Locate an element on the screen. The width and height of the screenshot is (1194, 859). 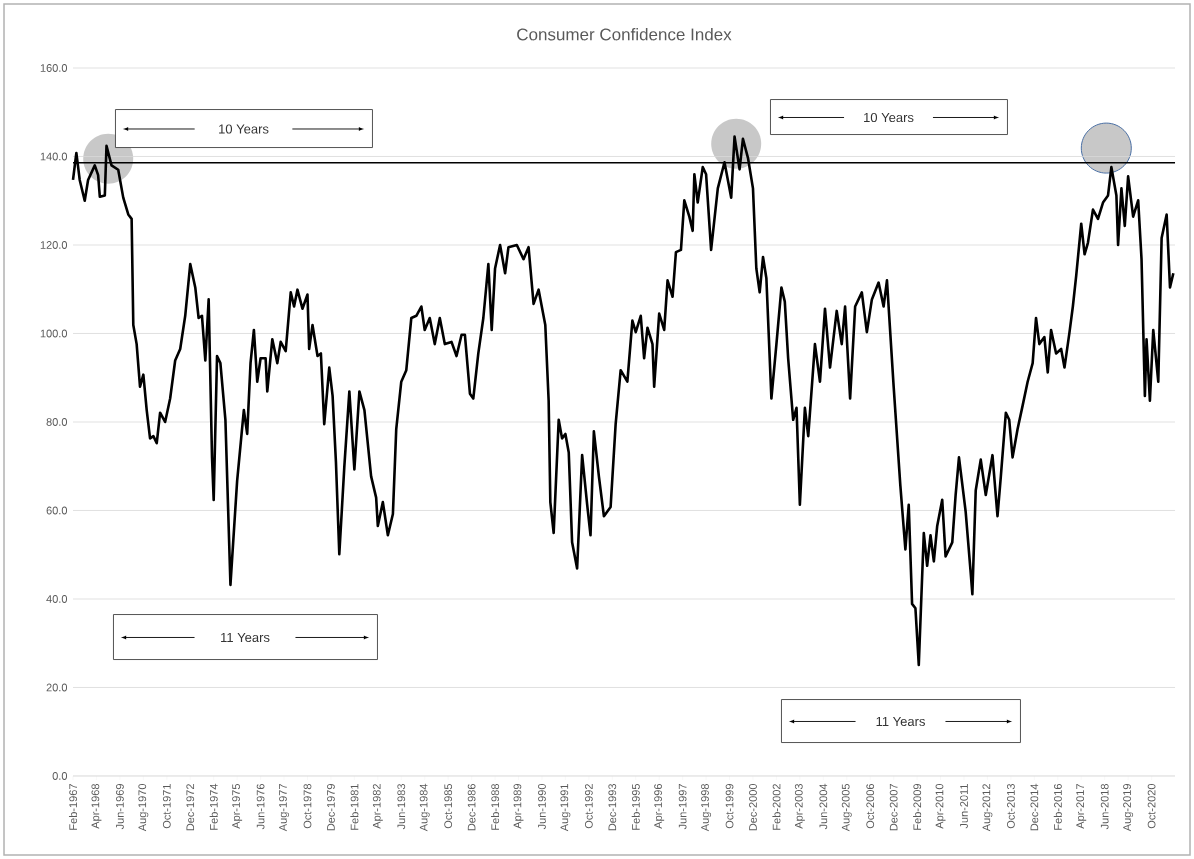
x-tick-label: Oct-2013 is located at coordinates (1011, 806).